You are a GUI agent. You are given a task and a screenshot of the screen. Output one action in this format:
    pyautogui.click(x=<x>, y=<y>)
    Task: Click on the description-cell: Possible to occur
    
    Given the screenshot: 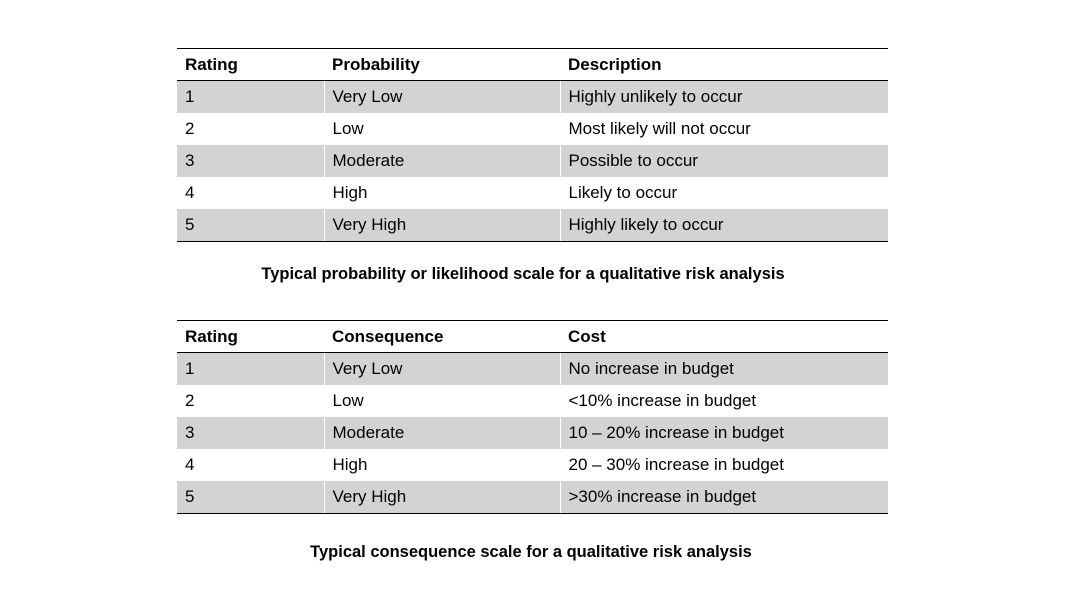 What is the action you would take?
    pyautogui.click(x=723, y=161)
    